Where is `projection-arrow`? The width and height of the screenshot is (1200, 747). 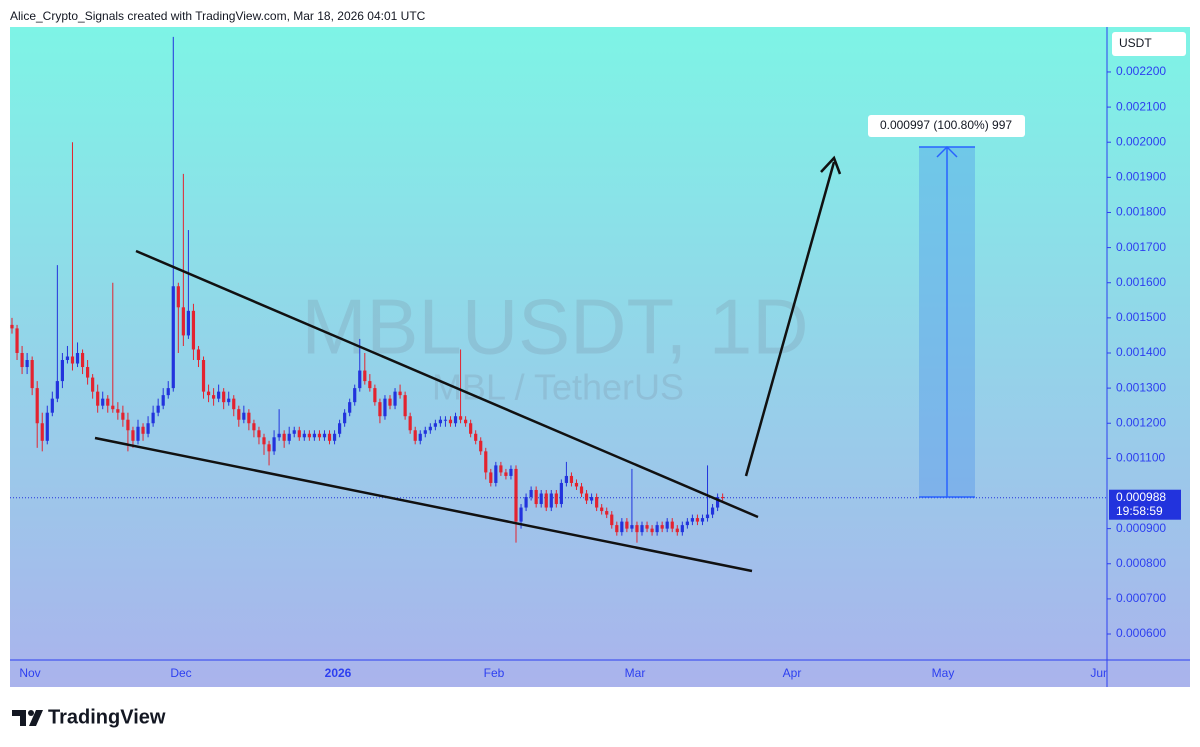 projection-arrow is located at coordinates (790, 319).